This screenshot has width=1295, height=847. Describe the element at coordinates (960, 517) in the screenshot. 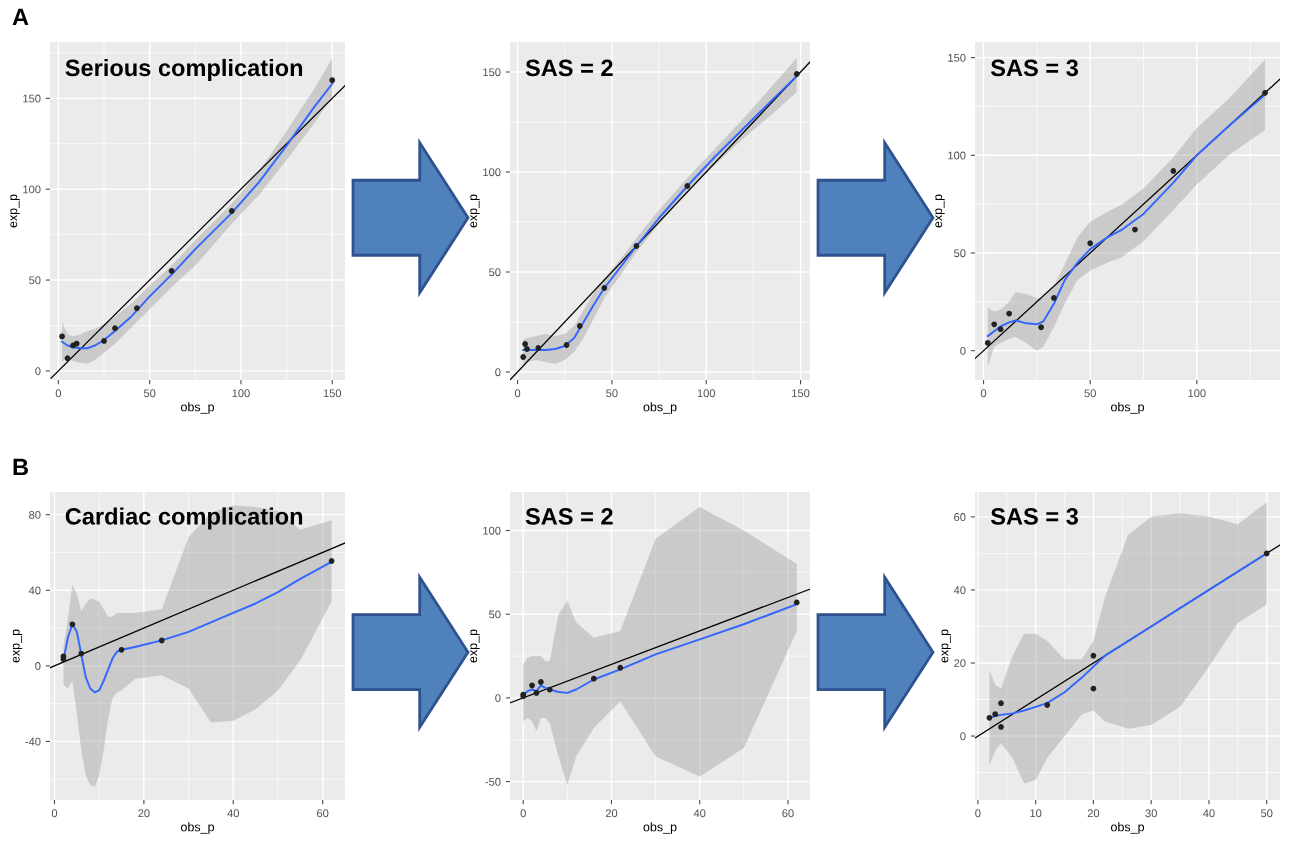

I see `y-tick-label: 60` at that location.